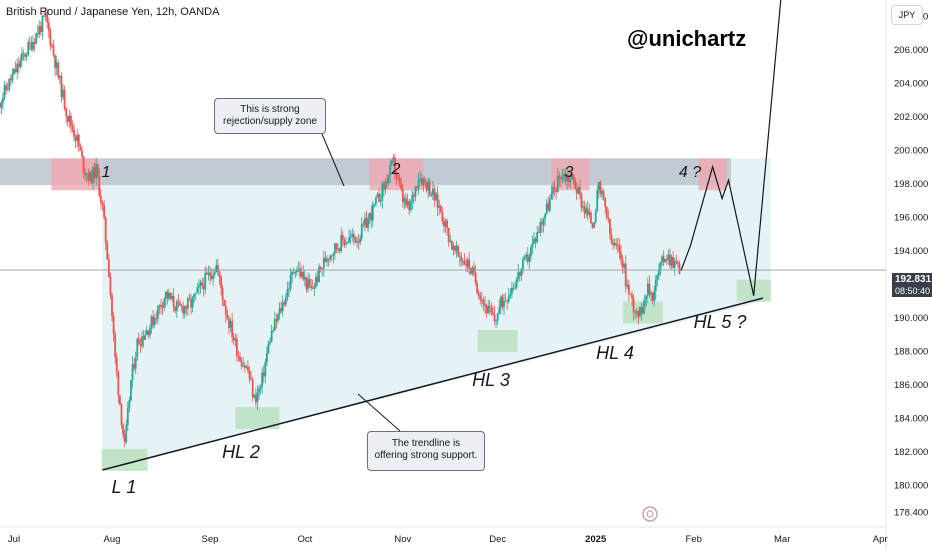  I want to click on currency-button: JPY, so click(907, 15).